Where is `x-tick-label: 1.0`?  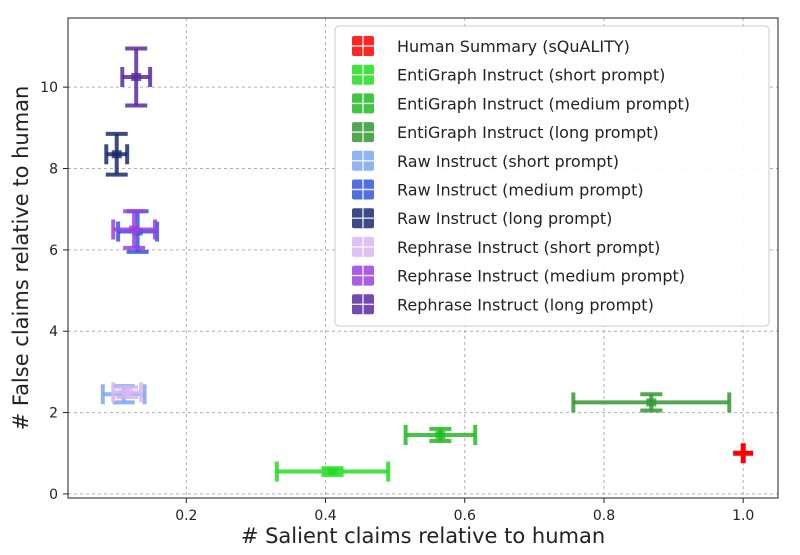 x-tick-label: 1.0 is located at coordinates (743, 516).